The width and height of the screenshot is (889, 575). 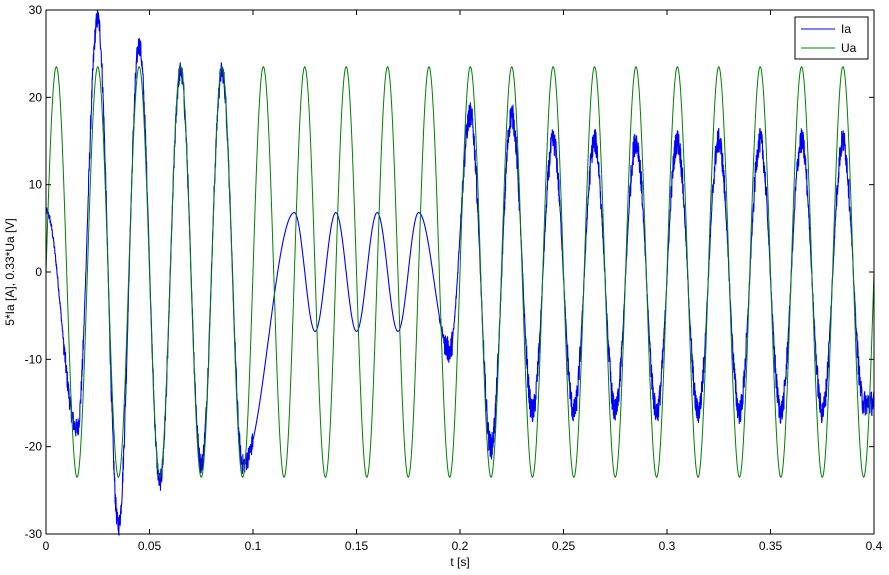 I want to click on y-tick-label: 0, so click(x=38, y=272).